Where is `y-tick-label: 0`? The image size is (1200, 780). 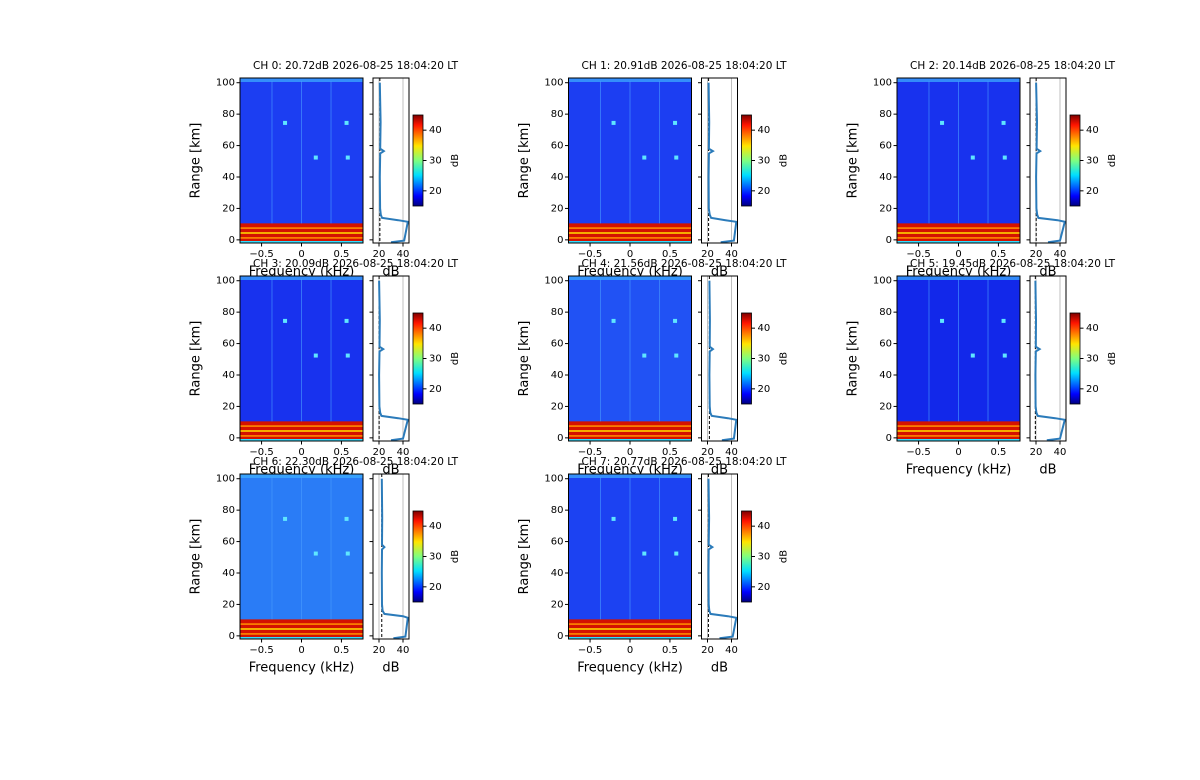
y-tick-label: 0 is located at coordinates (560, 240).